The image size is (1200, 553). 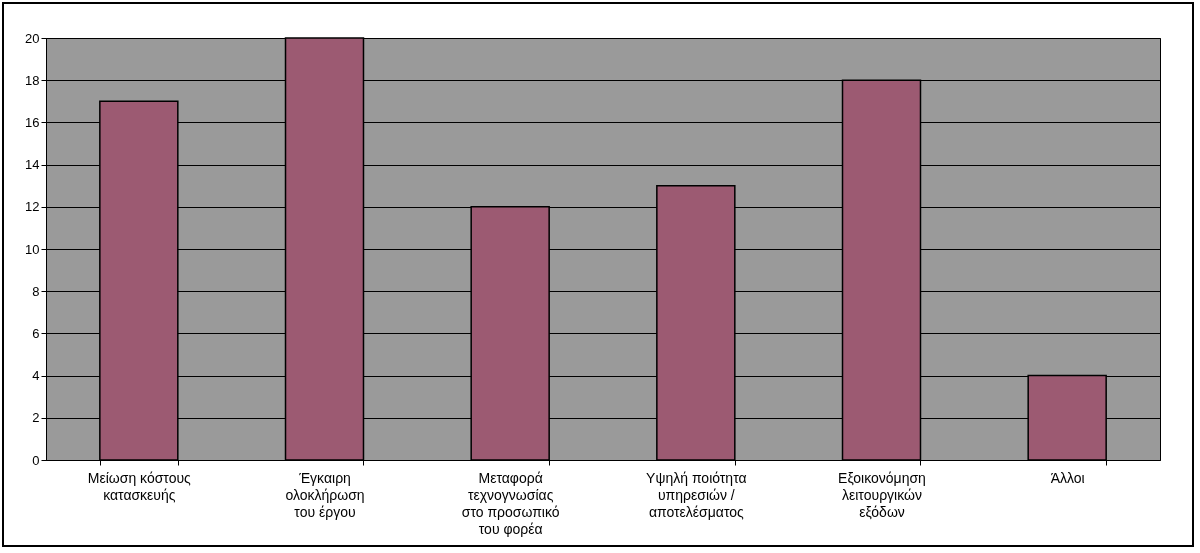 What do you see at coordinates (32, 80) in the screenshot?
I see `y-tick-label: 18` at bounding box center [32, 80].